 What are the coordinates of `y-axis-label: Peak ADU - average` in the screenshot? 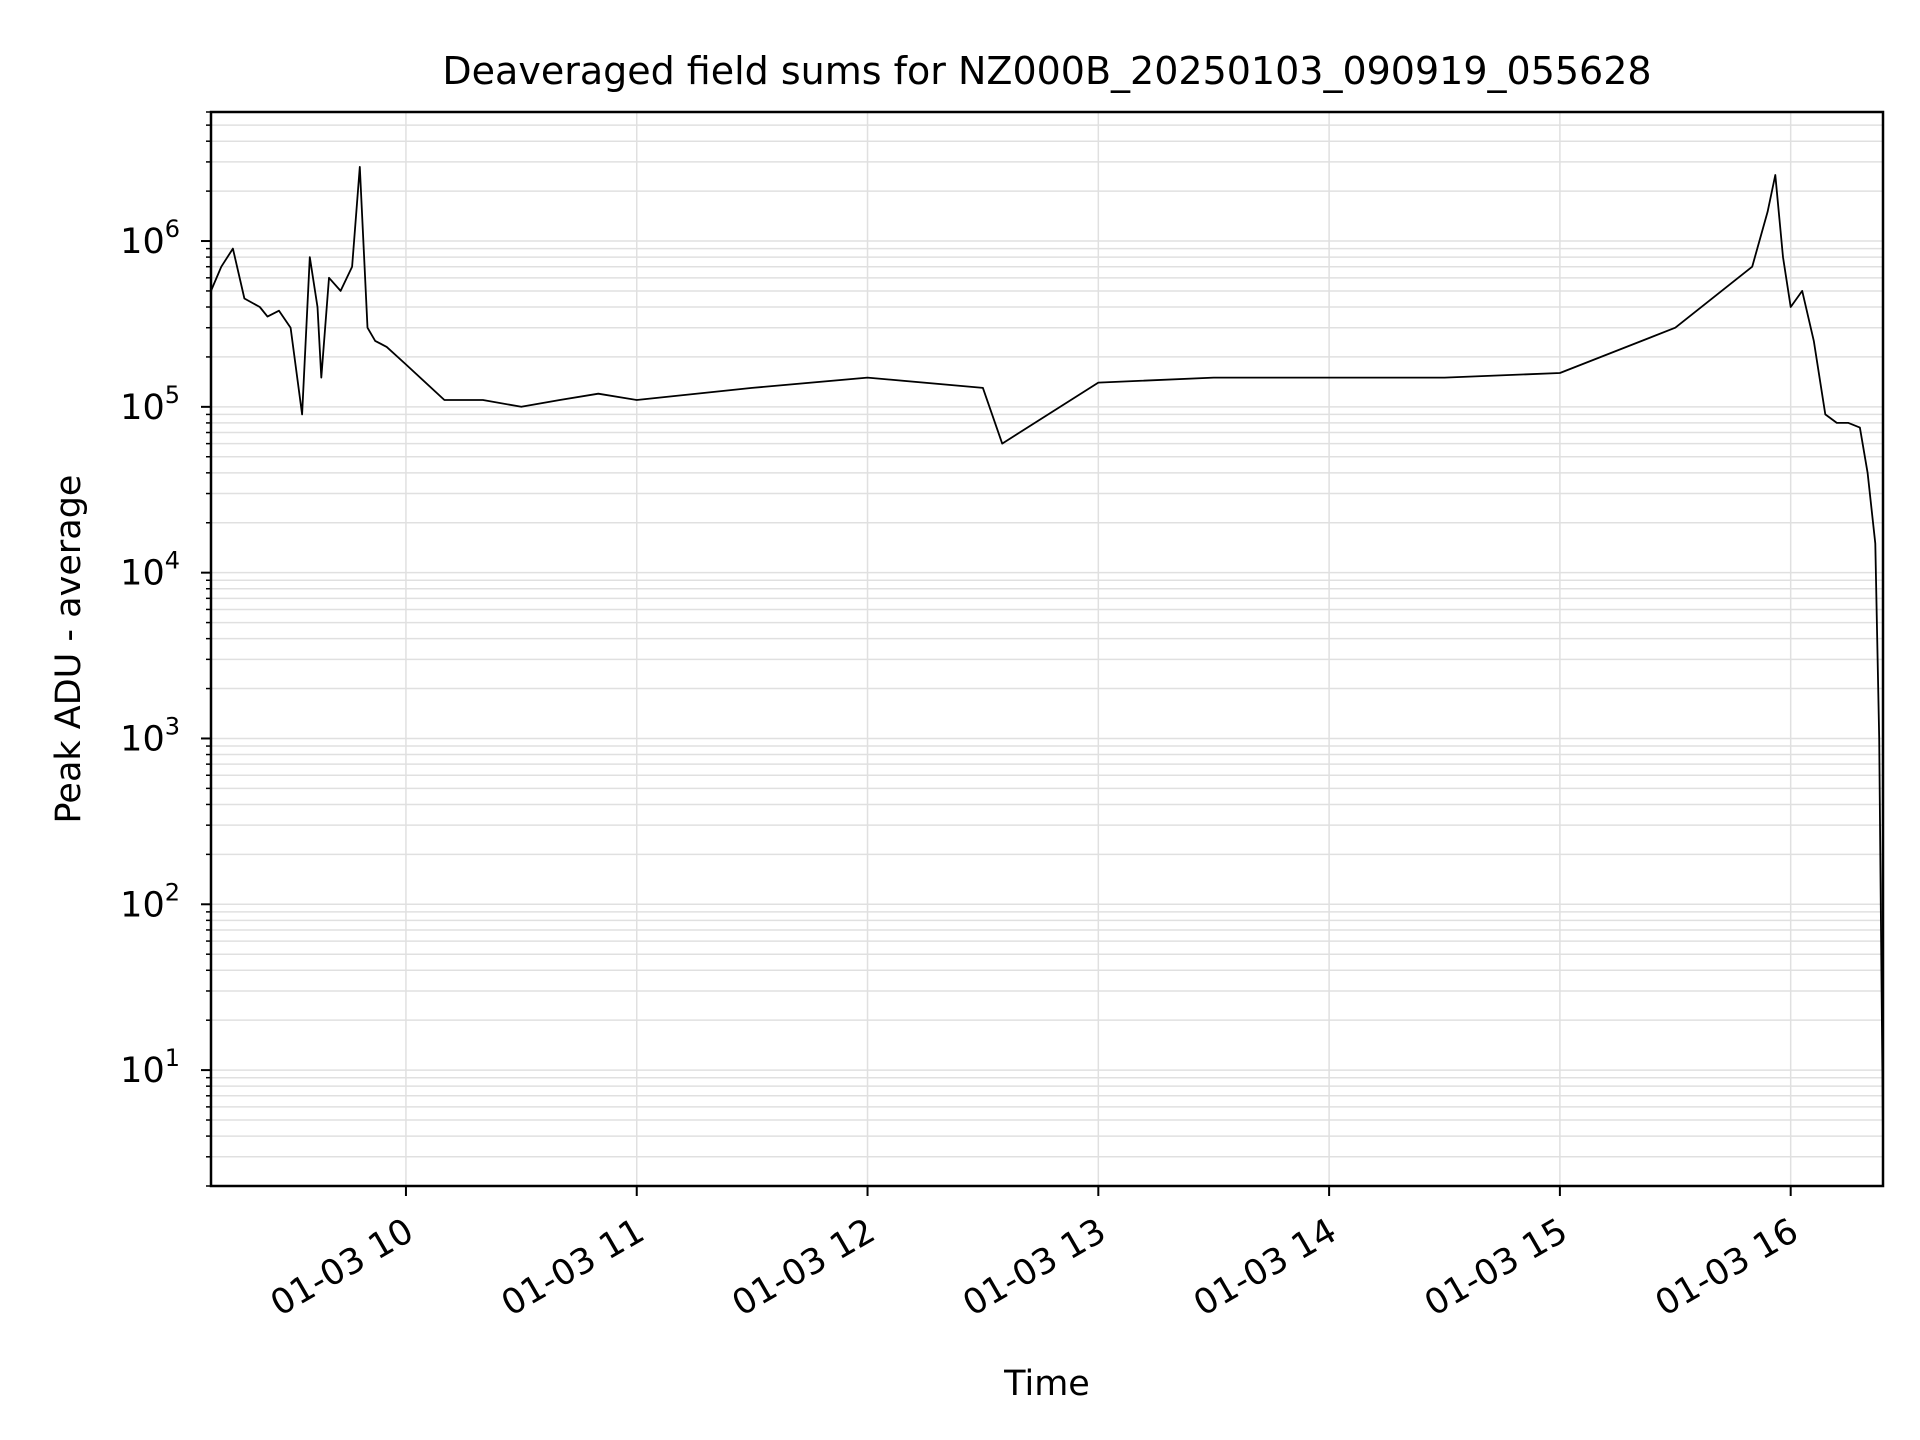 It's located at (69, 649).